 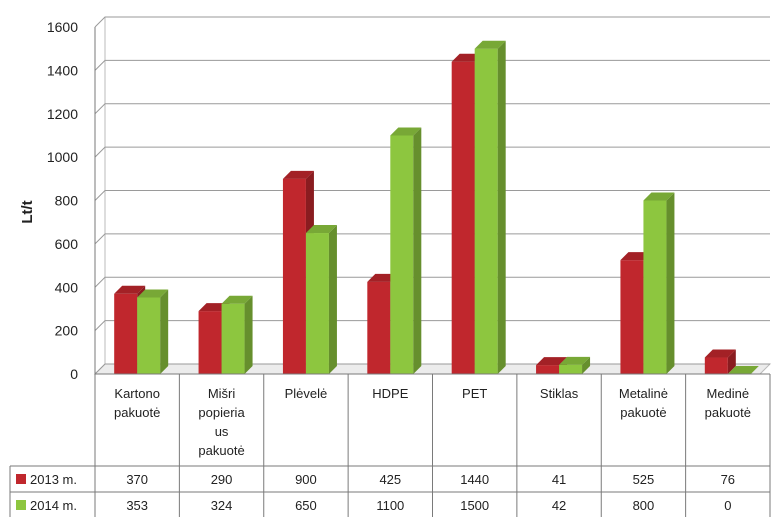 I want to click on legend-entry: 2013 m., so click(x=53, y=479).